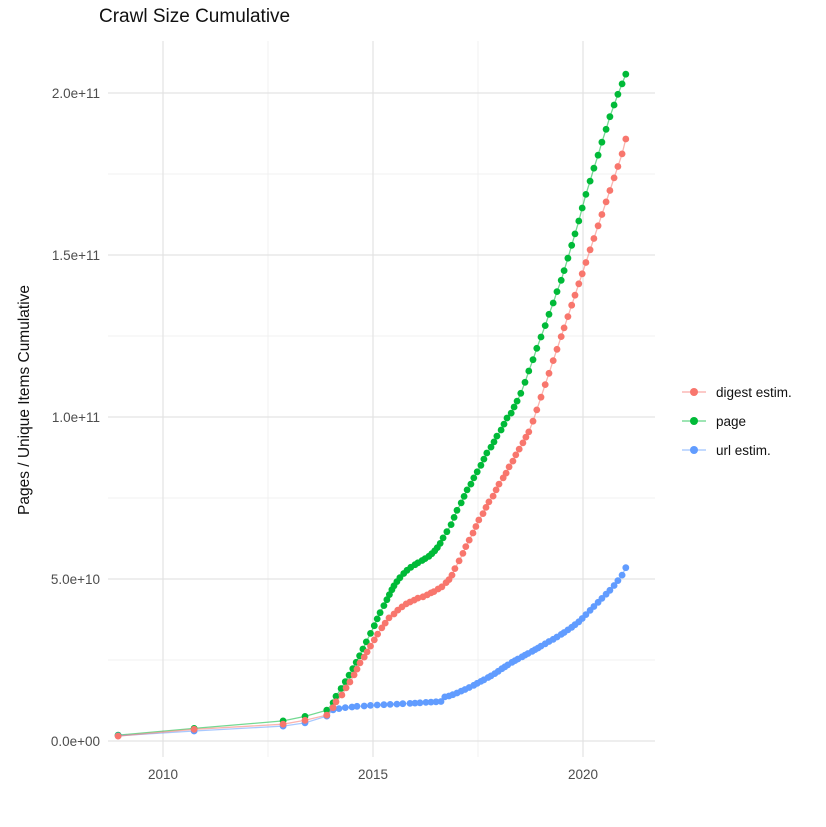  Describe the element at coordinates (75, 579) in the screenshot. I see `y-tick-label: 5.0e+10` at that location.